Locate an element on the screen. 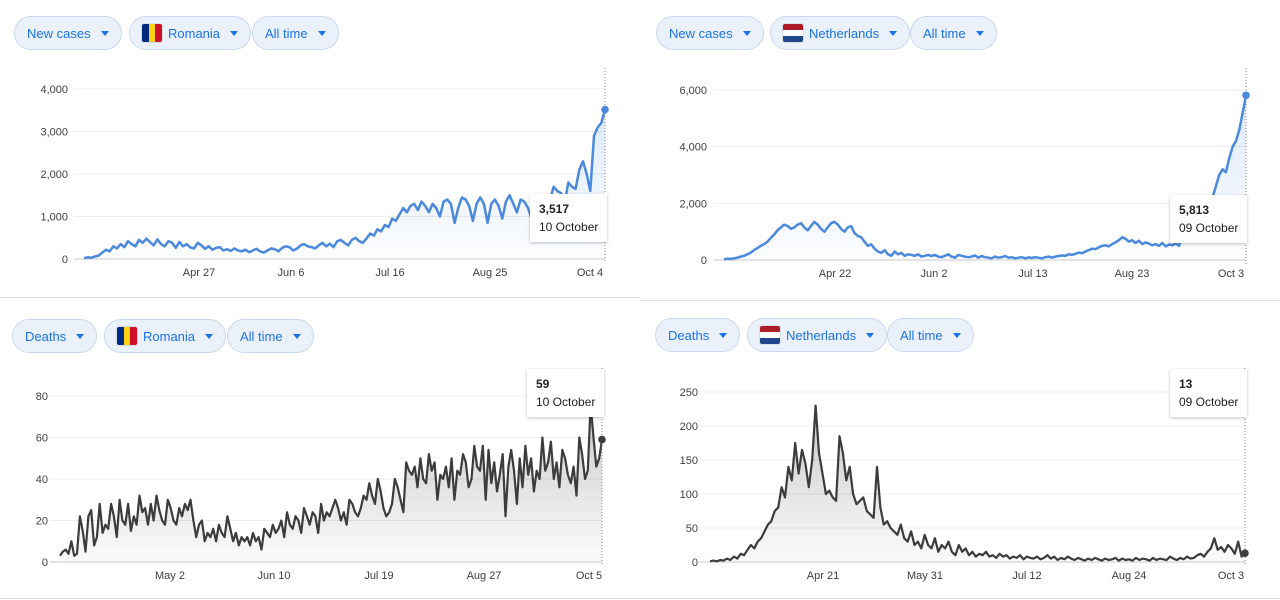  x-tick-label: Oct 4 is located at coordinates (590, 273).